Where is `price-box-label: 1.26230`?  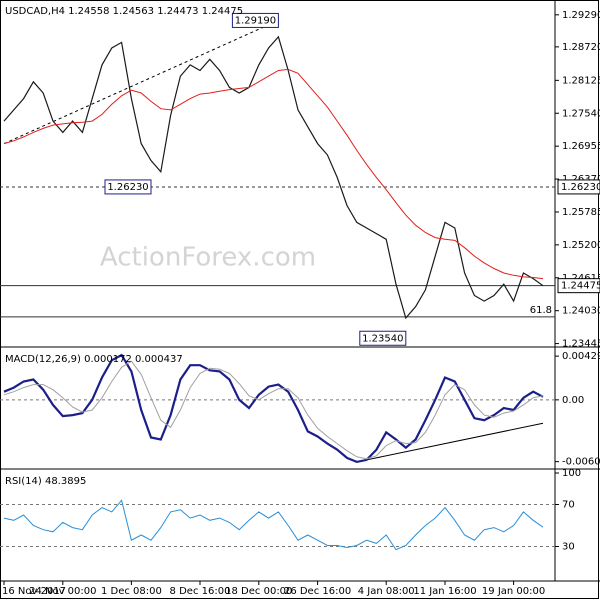 price-box-label: 1.26230 is located at coordinates (127, 187).